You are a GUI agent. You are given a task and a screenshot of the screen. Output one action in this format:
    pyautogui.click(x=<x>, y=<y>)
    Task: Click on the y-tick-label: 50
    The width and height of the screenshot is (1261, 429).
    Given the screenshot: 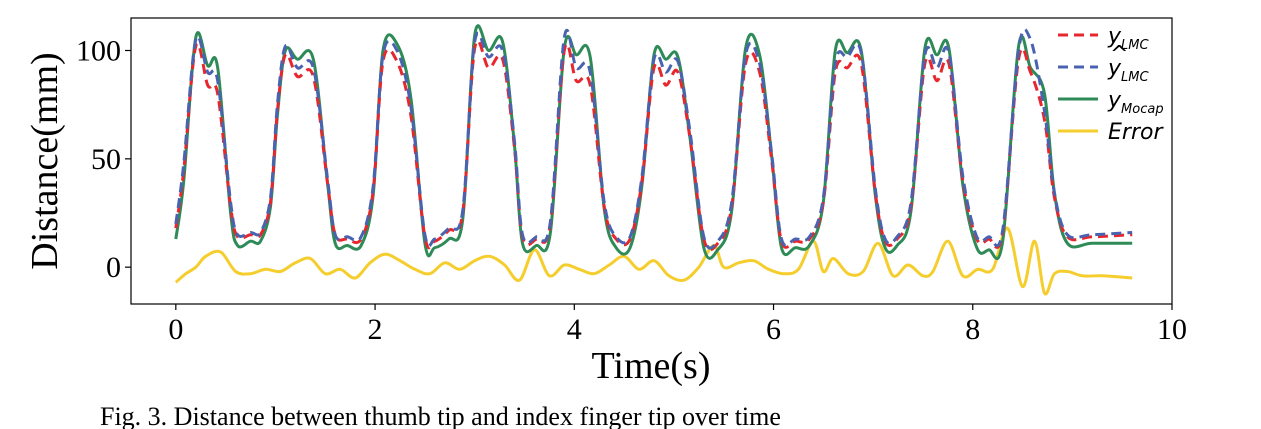 What is the action you would take?
    pyautogui.click(x=106, y=159)
    